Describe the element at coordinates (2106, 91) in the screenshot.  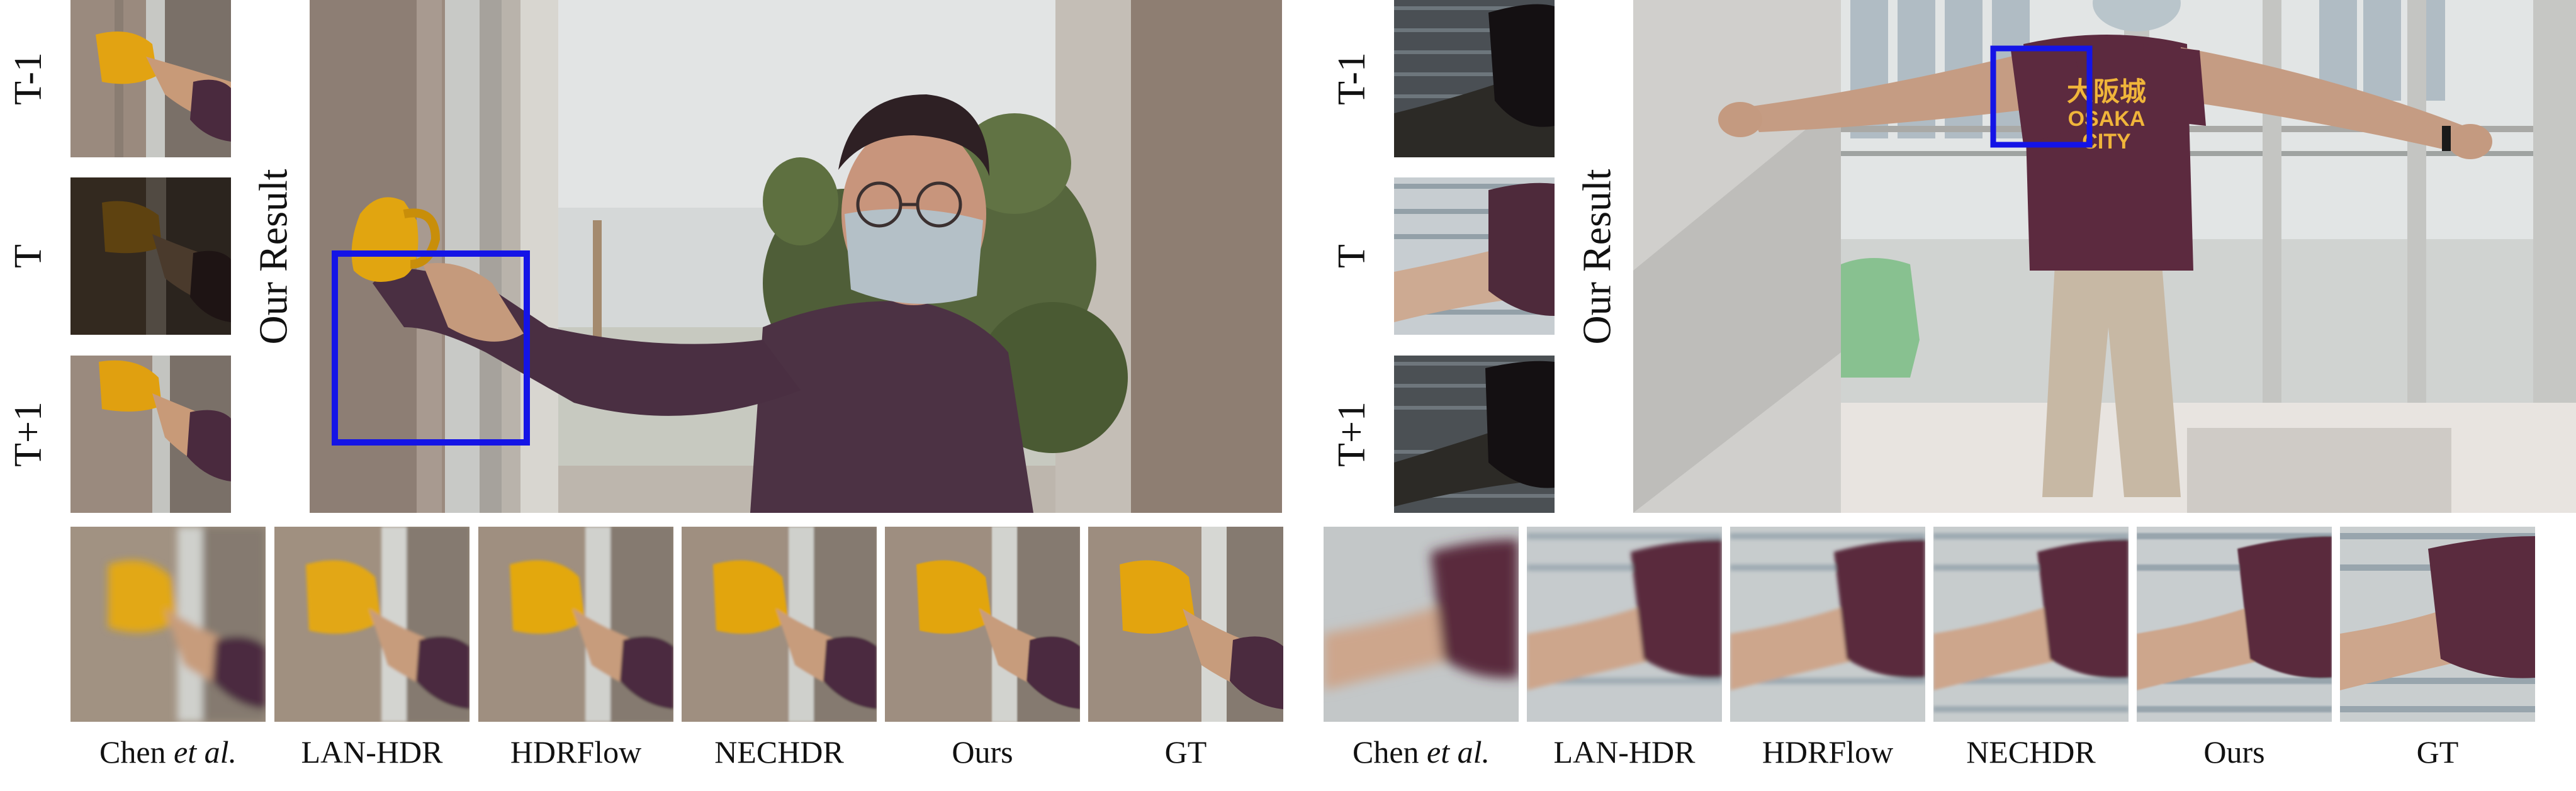
I see `svg-text: 大阪城` at that location.